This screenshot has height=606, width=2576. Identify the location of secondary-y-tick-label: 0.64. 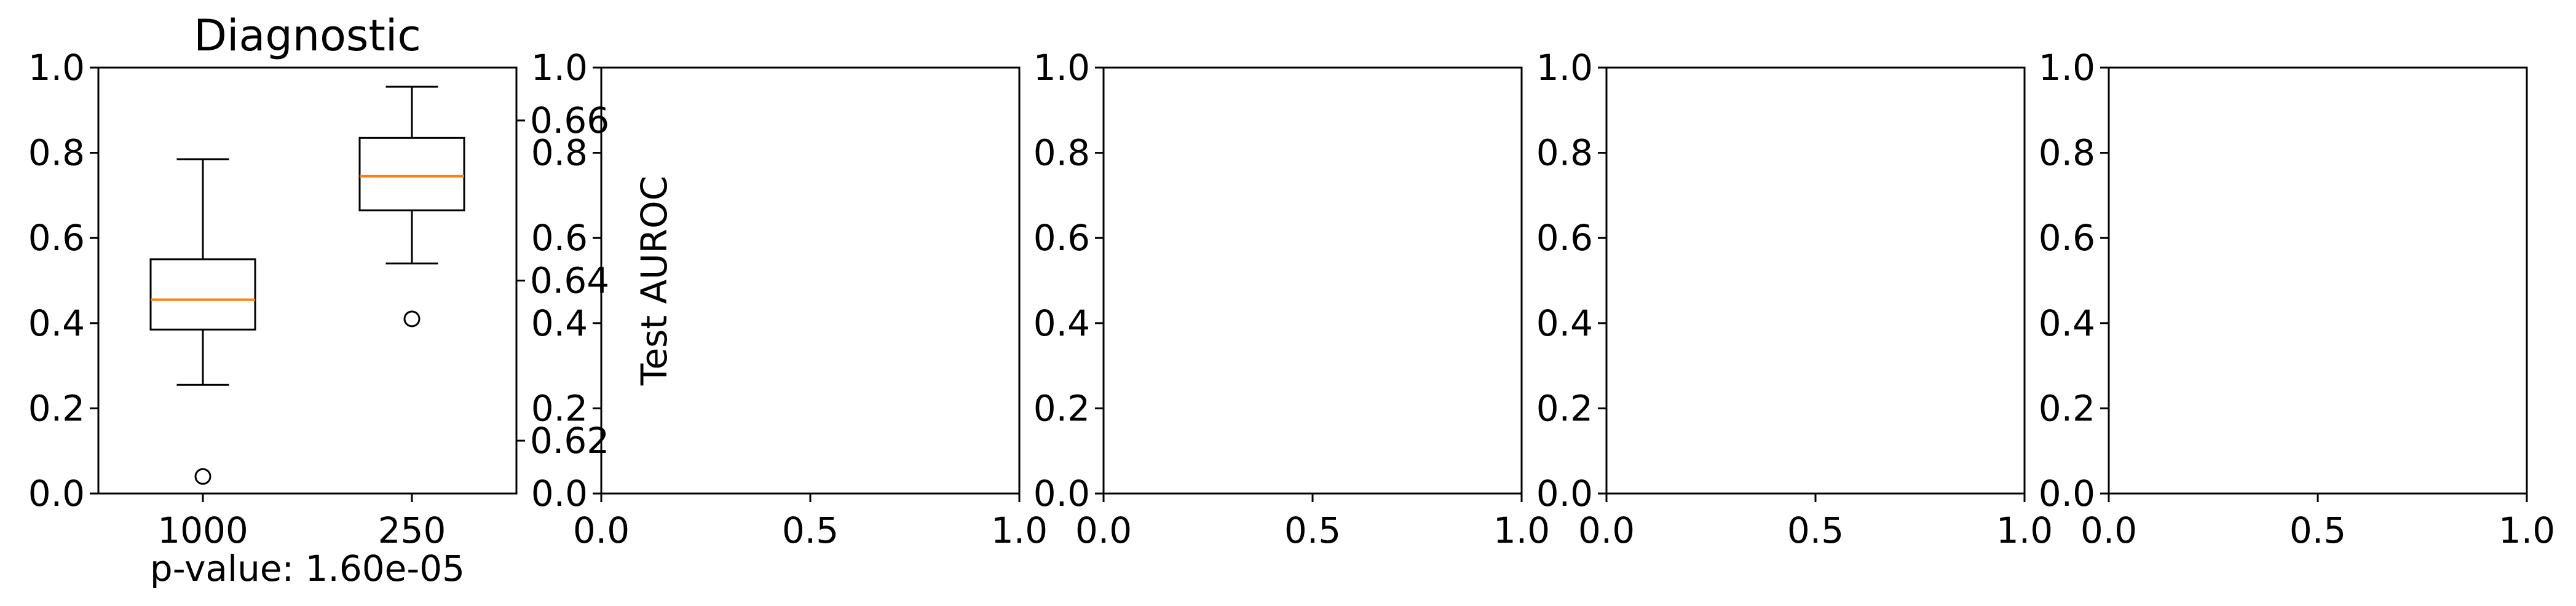
(569, 281).